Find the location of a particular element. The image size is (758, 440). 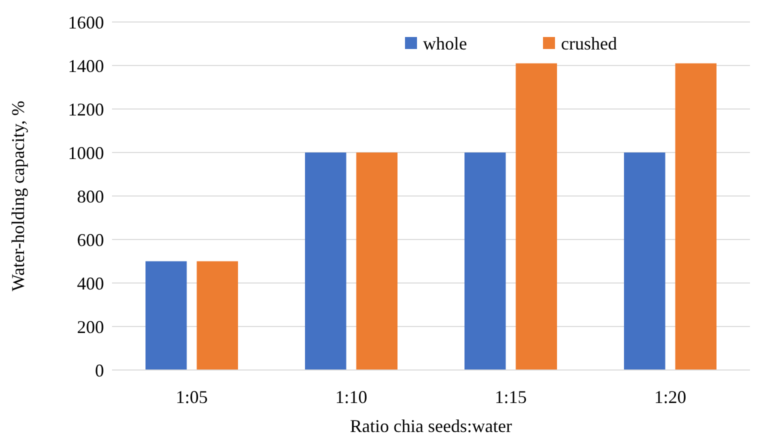

x-axis-title: Ratio chia seeds:water is located at coordinates (431, 426).